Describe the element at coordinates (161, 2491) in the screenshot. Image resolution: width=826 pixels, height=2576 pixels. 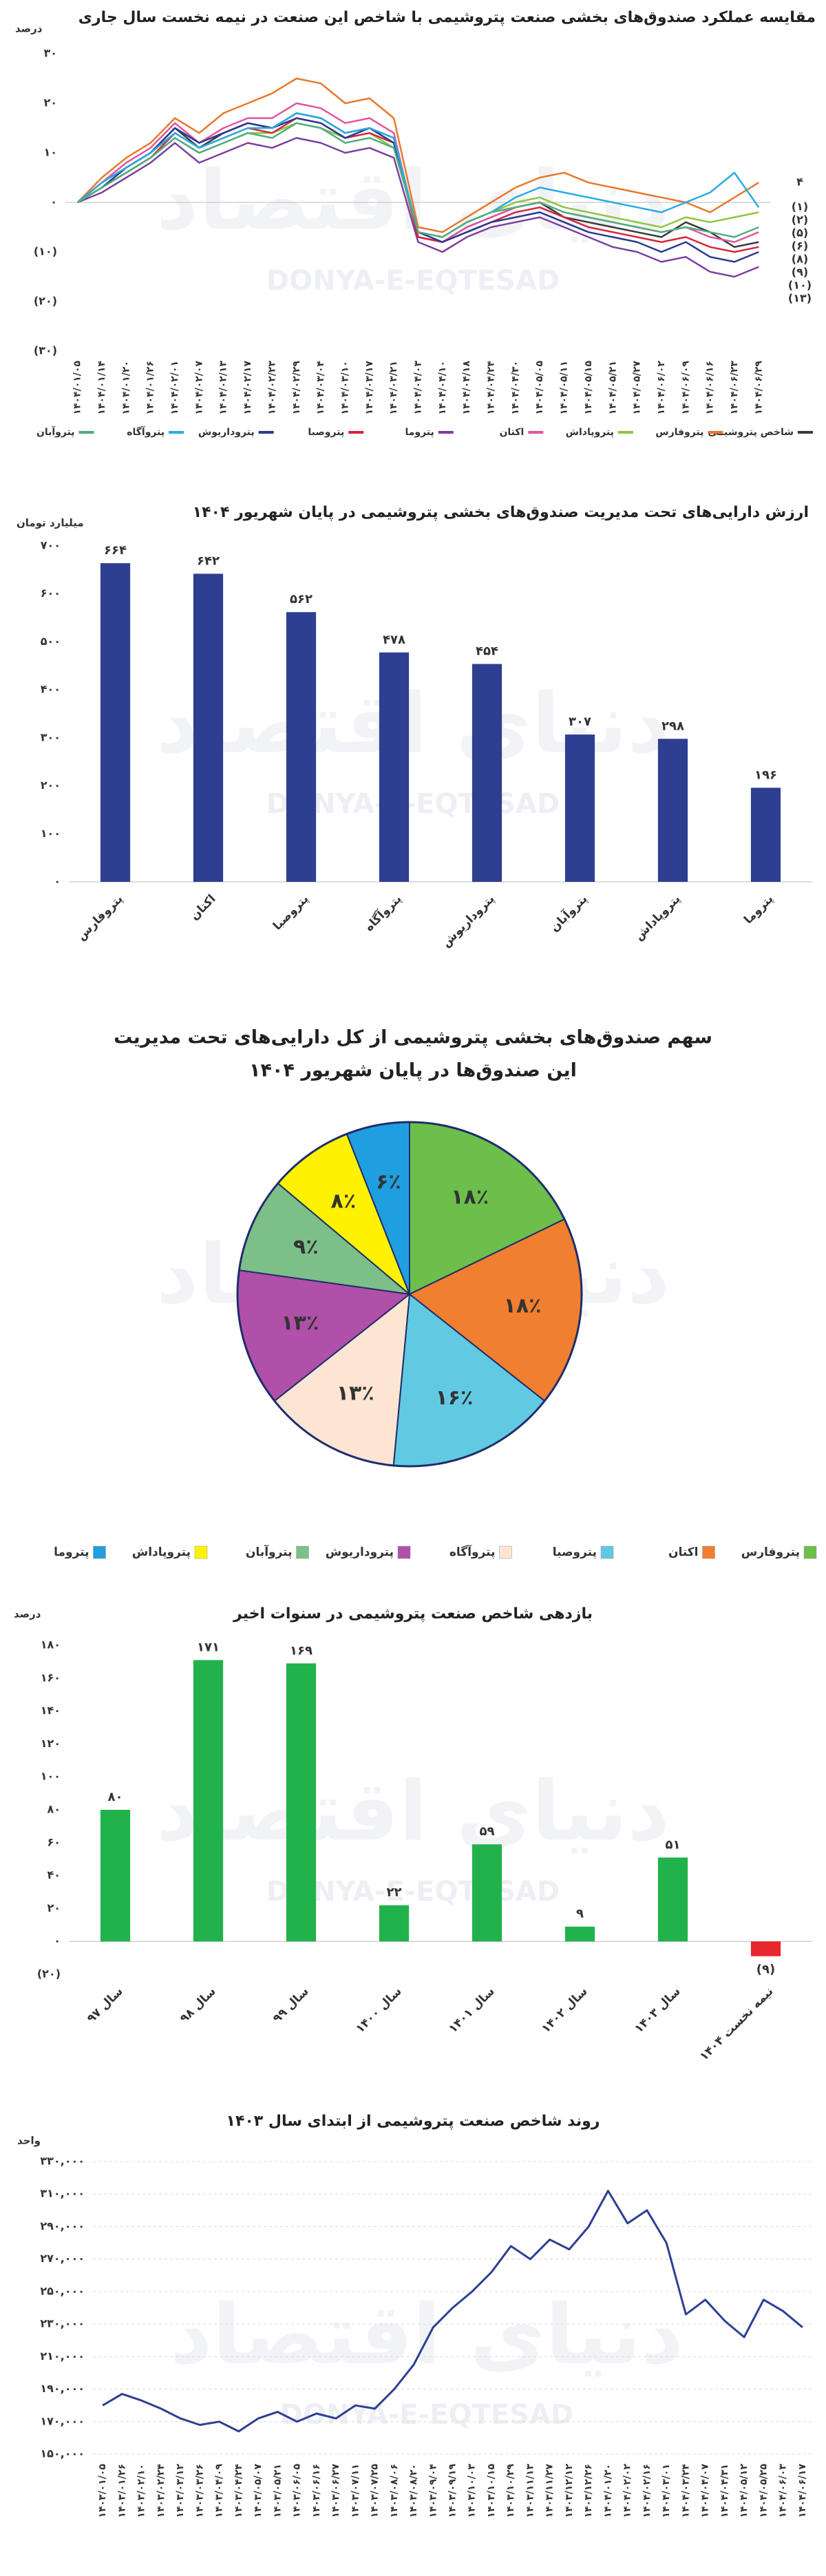
I see `x-tick-label: ۱۴۰۳/۰۲/۲۴` at that location.